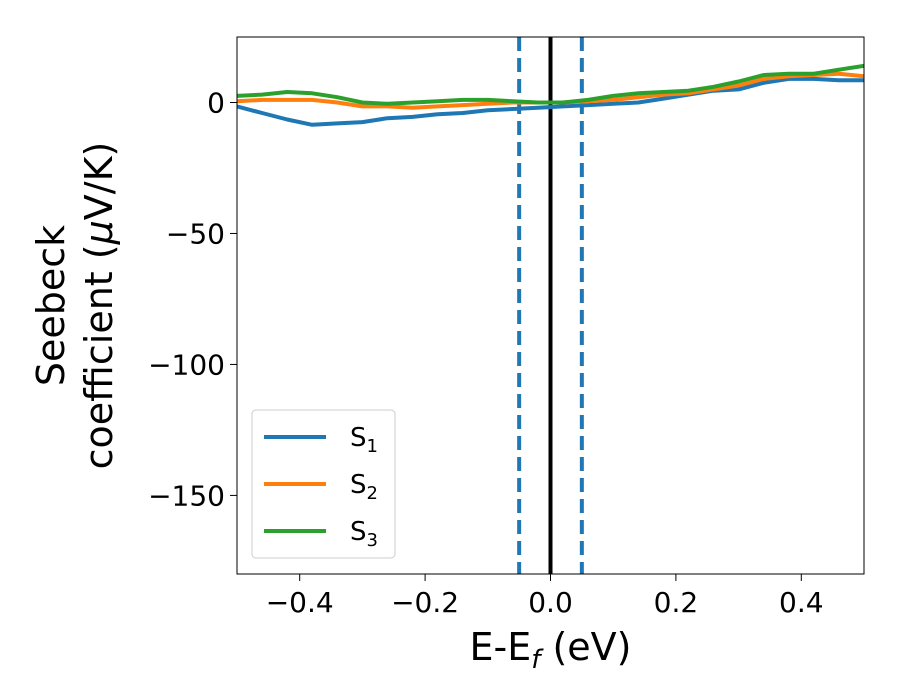 This screenshot has width=900, height=700. I want to click on x-tick-label: 0.2, so click(676, 602).